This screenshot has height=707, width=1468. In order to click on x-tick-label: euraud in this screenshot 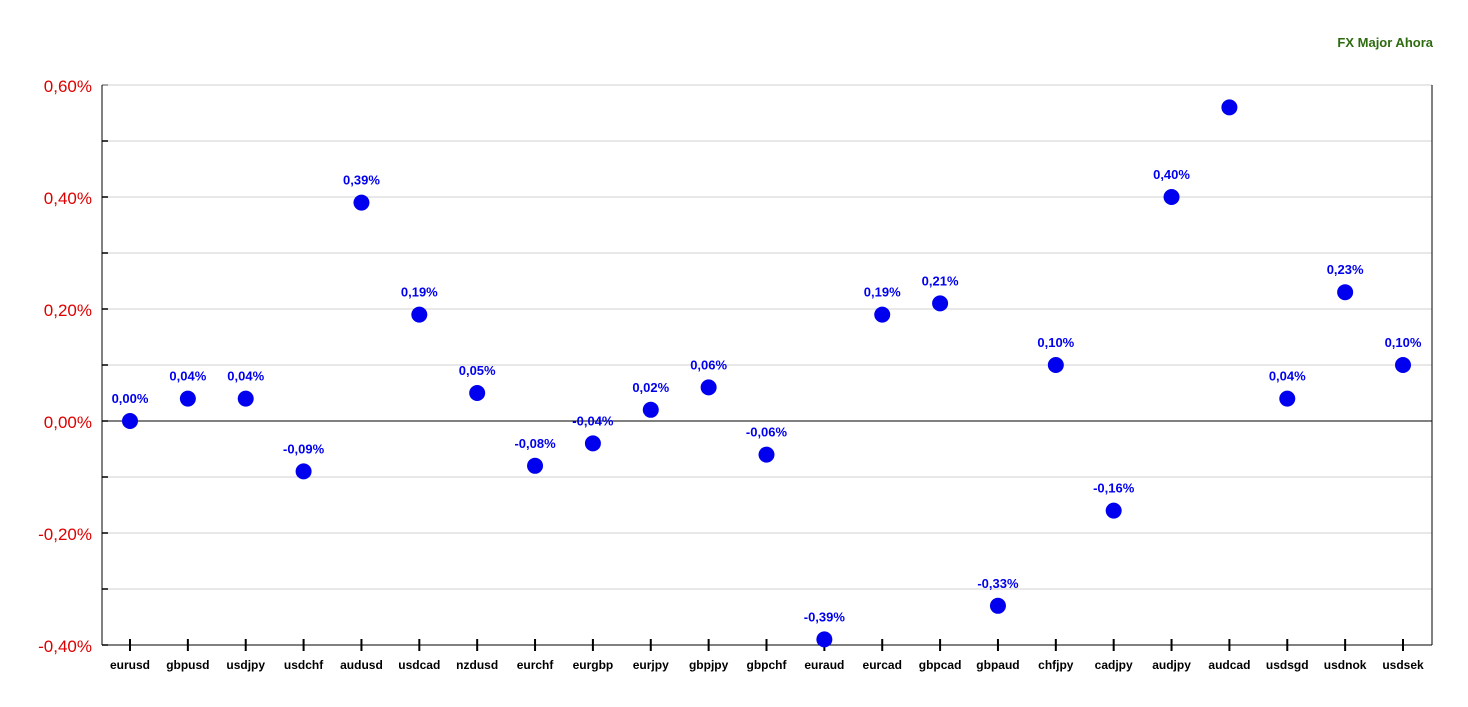, I will do `click(824, 665)`.